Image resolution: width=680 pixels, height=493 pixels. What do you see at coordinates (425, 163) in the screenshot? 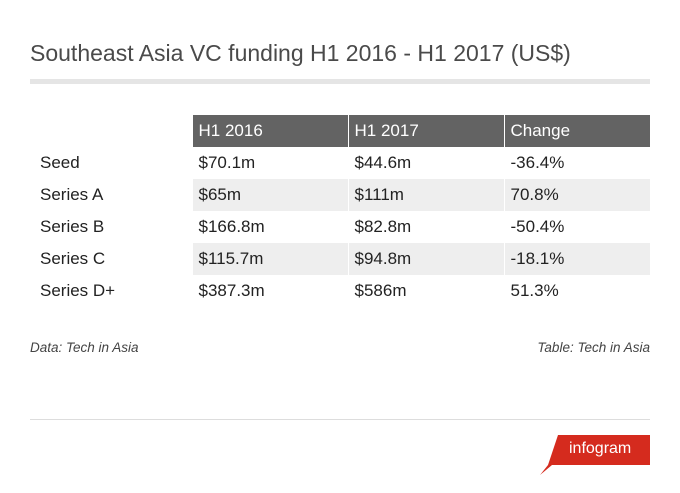
I see `table-cell: $44.6m` at bounding box center [425, 163].